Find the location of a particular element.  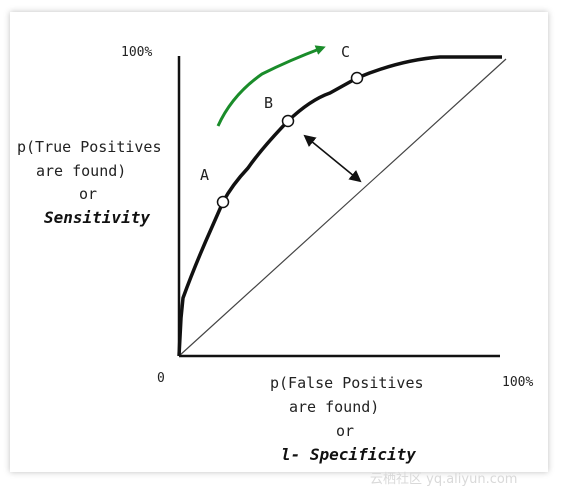

y-title-line-1: p(True Positives is located at coordinates (89, 147).